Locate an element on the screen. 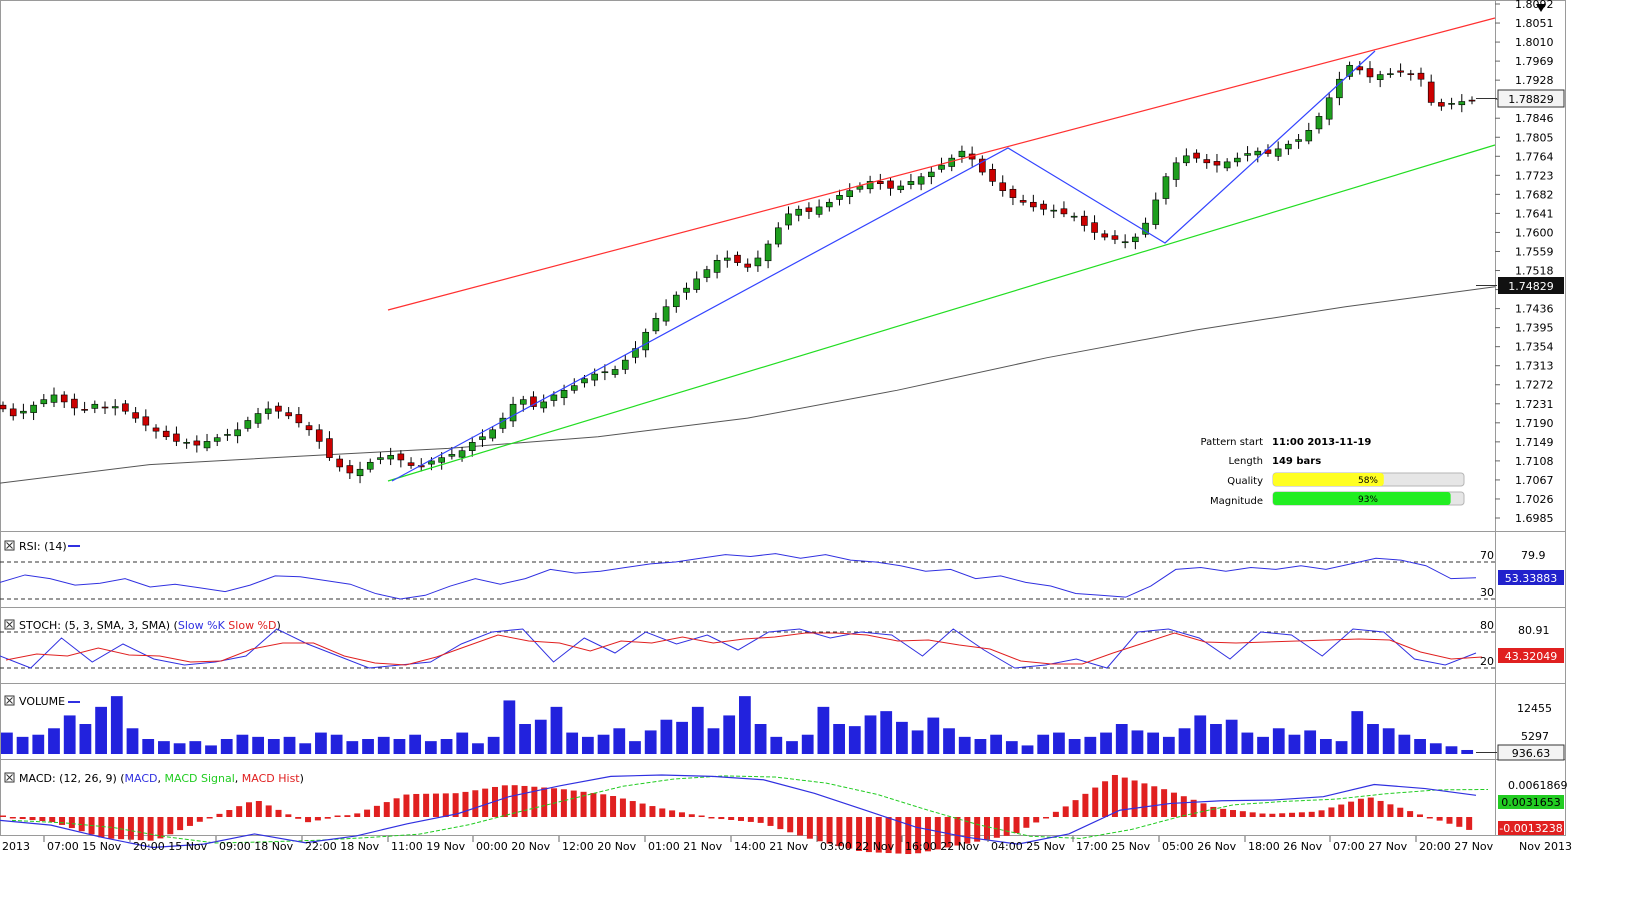  current-price-box: 1.78829 is located at coordinates (1520, 98).